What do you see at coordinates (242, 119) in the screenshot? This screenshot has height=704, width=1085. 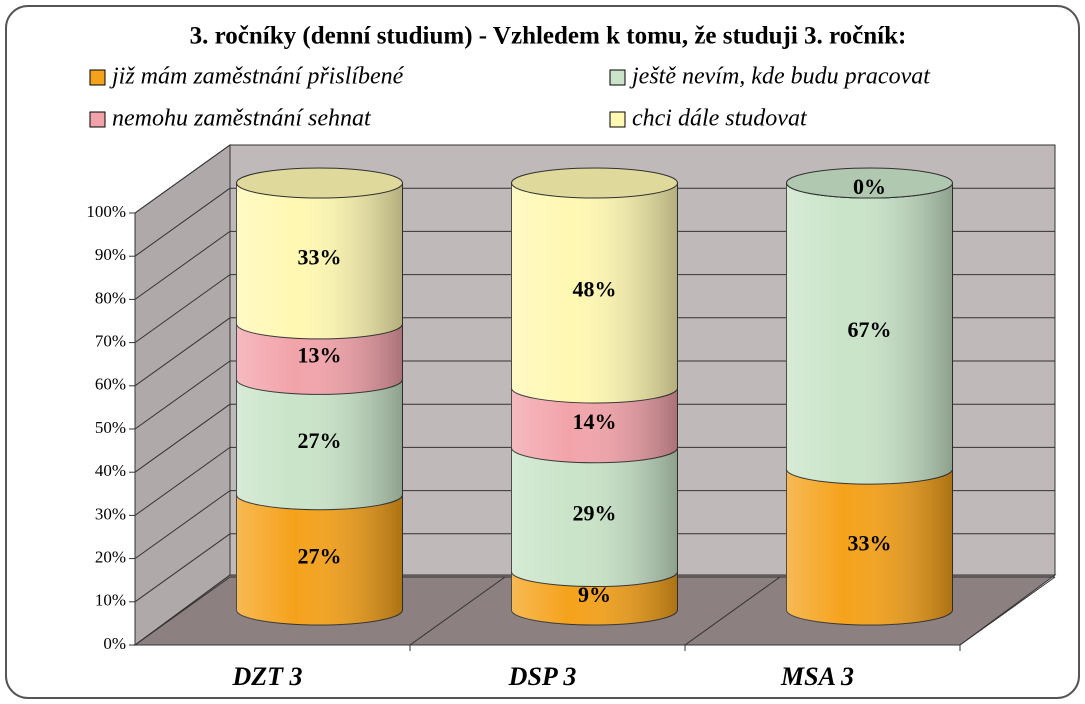 I see `legend-label: nemohu zaměstnání sehnat` at bounding box center [242, 119].